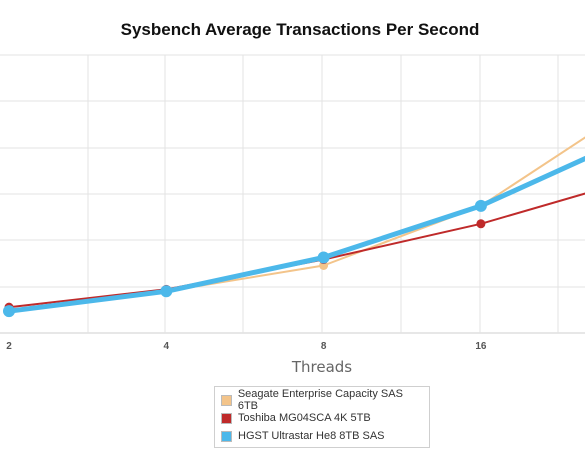 The height and width of the screenshot is (472, 585). I want to click on legend-entry: HGST Ultrastar He8 8TB SAS, so click(322, 436).